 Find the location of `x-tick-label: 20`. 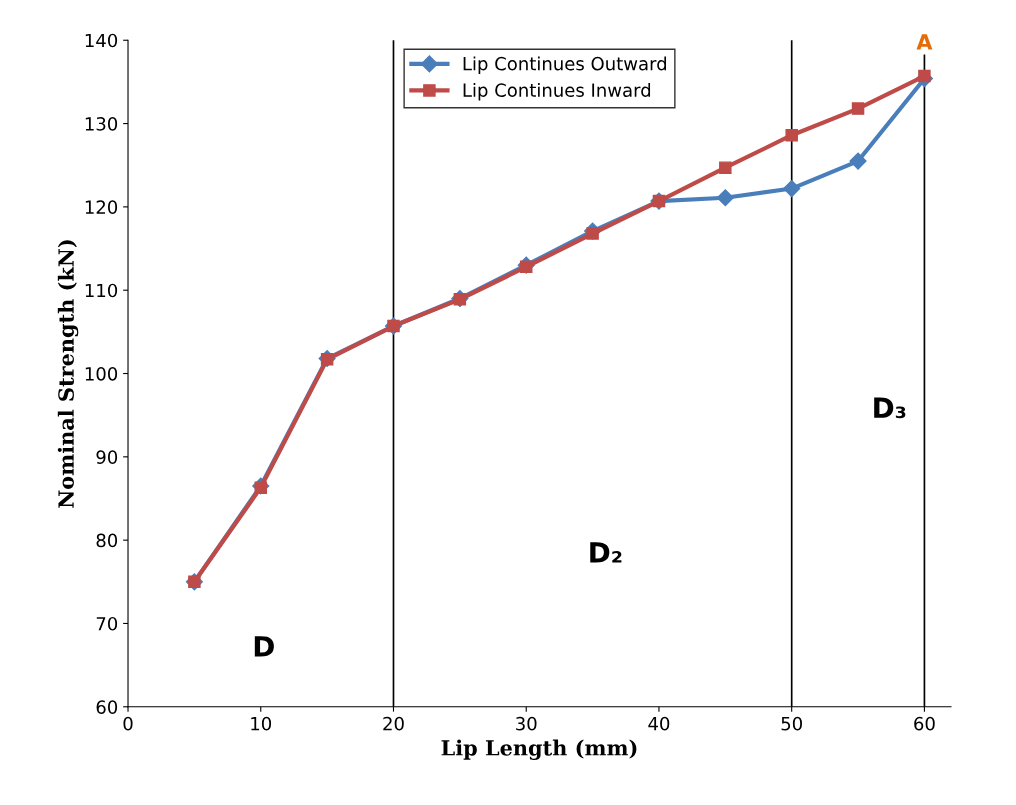

x-tick-label: 20 is located at coordinates (393, 723).